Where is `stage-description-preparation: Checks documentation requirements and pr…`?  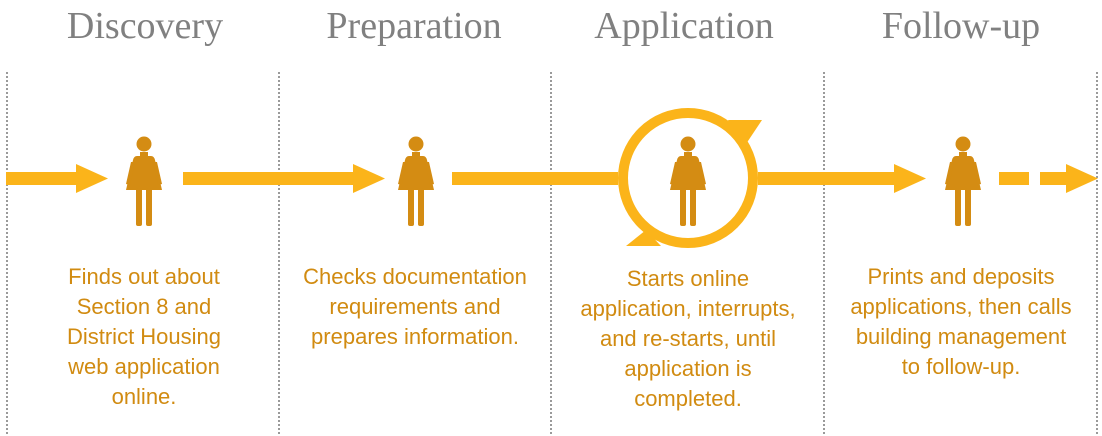 stage-description-preparation: Checks documentation requirements and pr… is located at coordinates (415, 307).